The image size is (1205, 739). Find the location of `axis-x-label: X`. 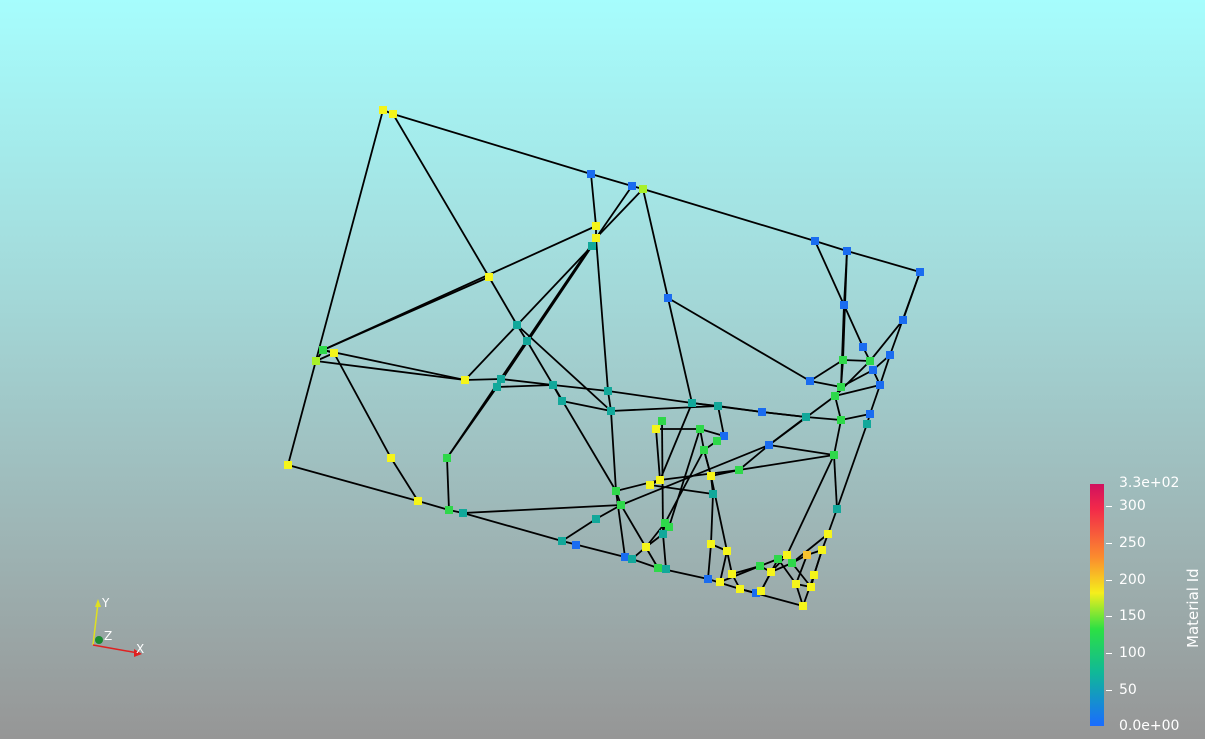

axis-x-label: X is located at coordinates (140, 649).